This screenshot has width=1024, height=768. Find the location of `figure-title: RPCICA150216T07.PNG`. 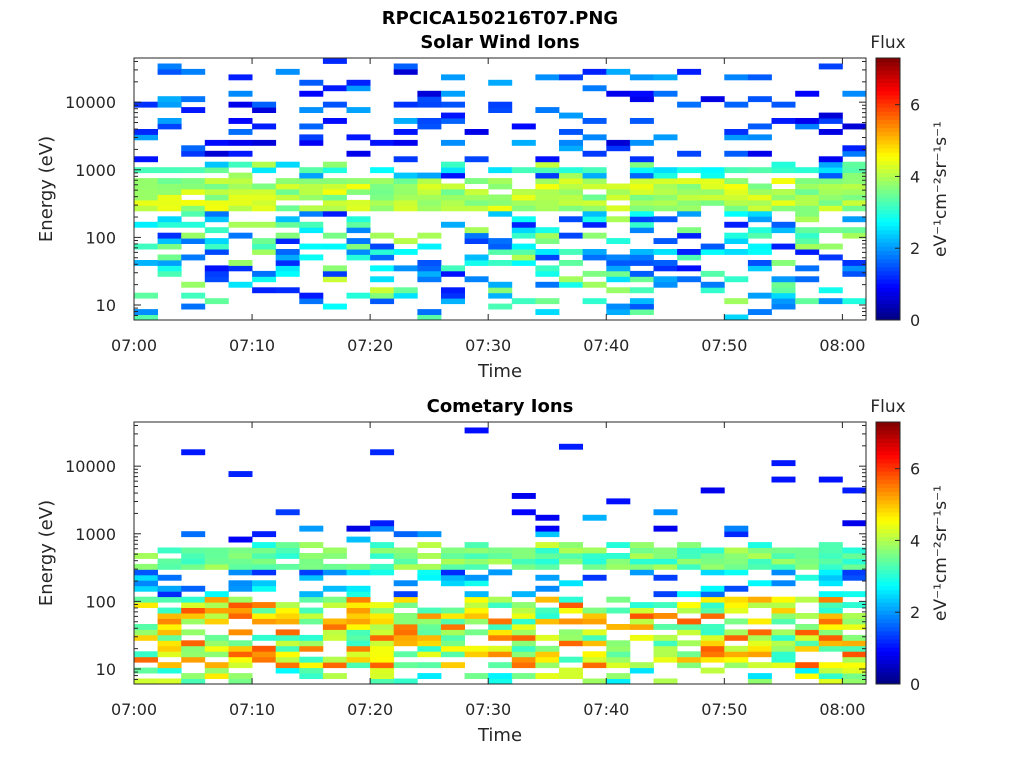

figure-title: RPCICA150216T07.PNG is located at coordinates (500, 18).